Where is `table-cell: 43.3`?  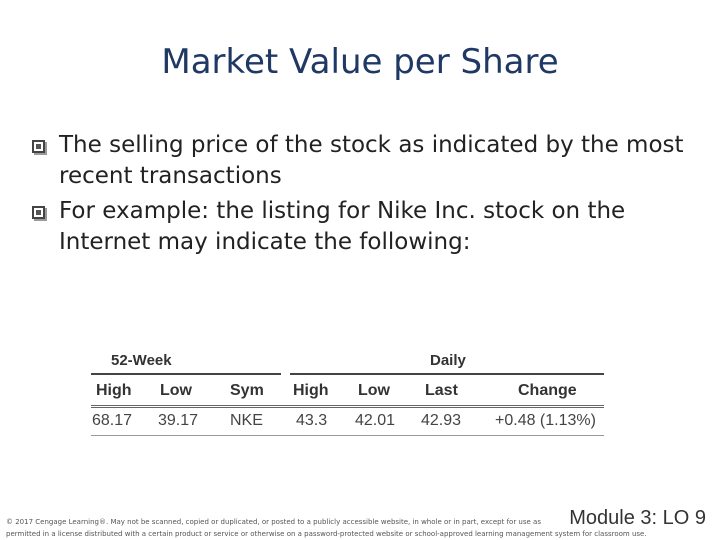 table-cell: 43.3 is located at coordinates (312, 420).